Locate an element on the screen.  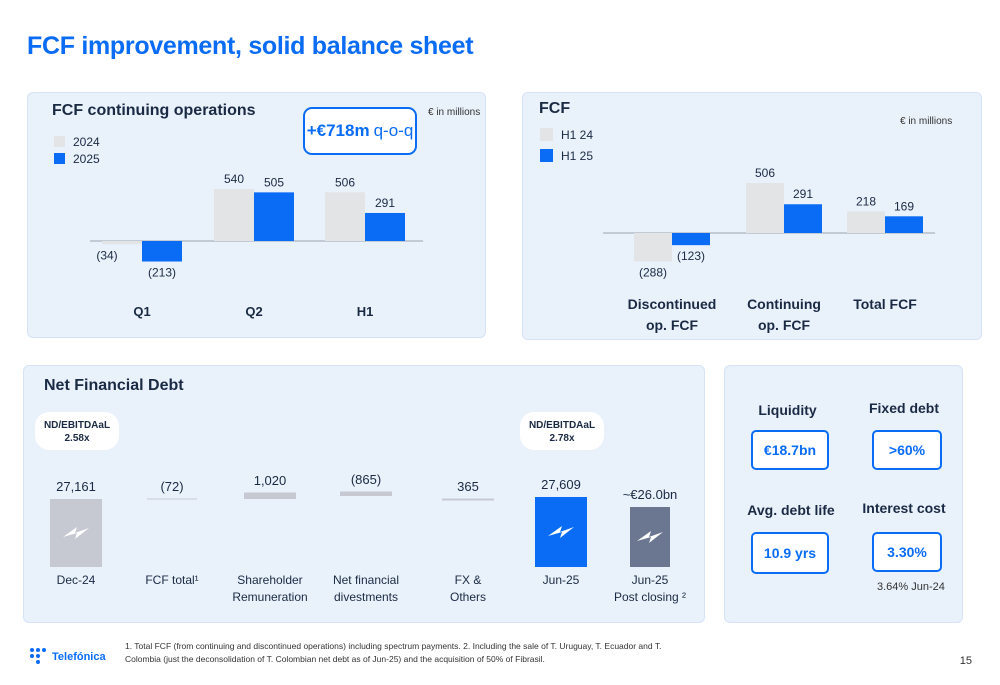
category-label: Net financial is located at coordinates (366, 580).